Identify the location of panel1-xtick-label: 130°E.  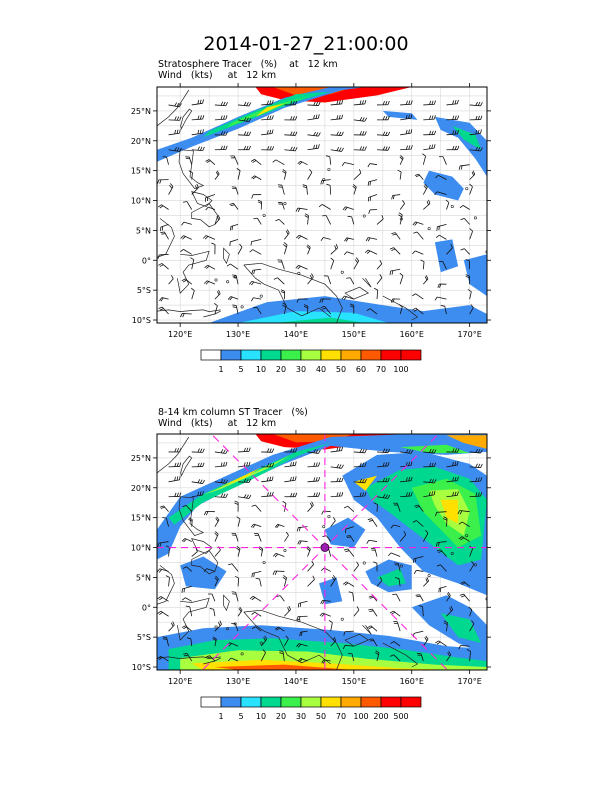
(238, 334).